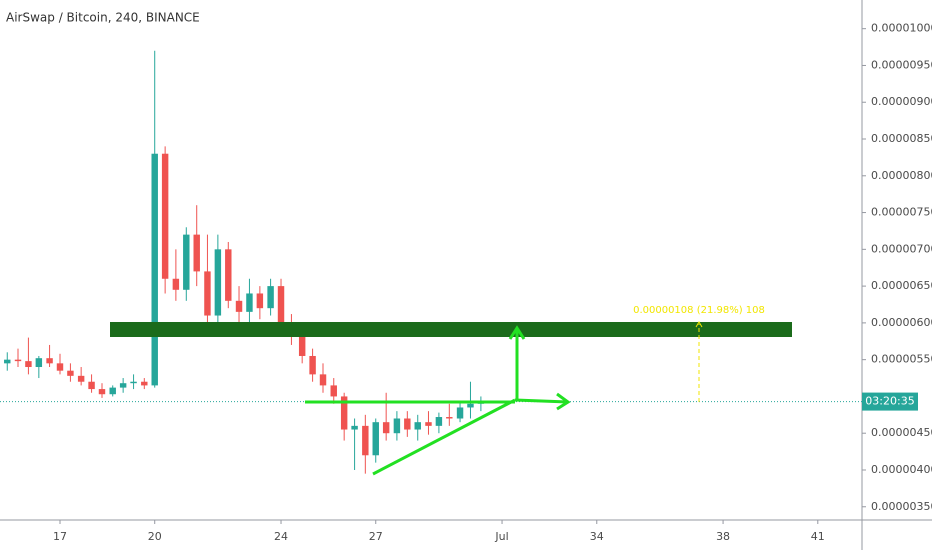  I want to click on y-tick-label: 0.00000850, so click(901, 138).